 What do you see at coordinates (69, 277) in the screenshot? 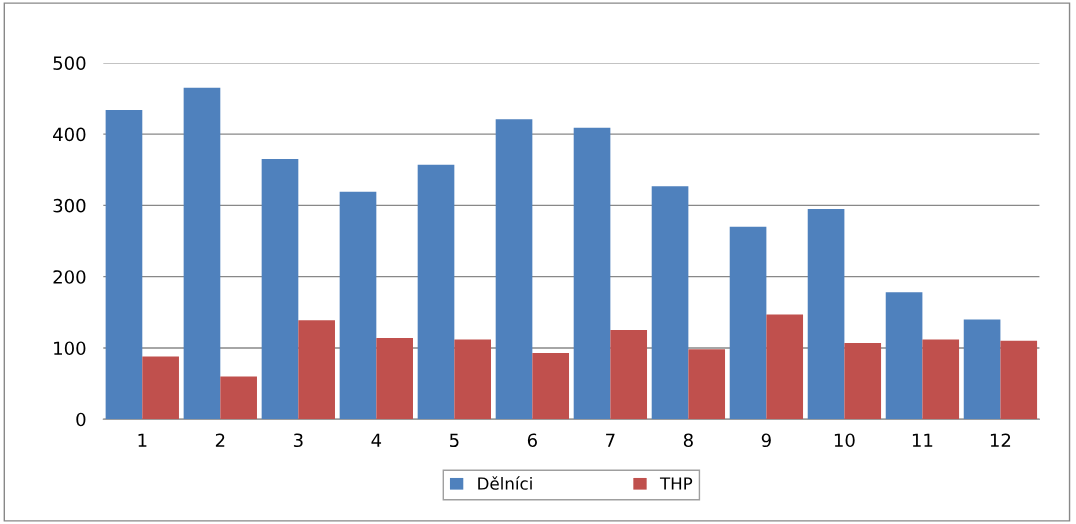
I see `y-tick-label: 200` at bounding box center [69, 277].